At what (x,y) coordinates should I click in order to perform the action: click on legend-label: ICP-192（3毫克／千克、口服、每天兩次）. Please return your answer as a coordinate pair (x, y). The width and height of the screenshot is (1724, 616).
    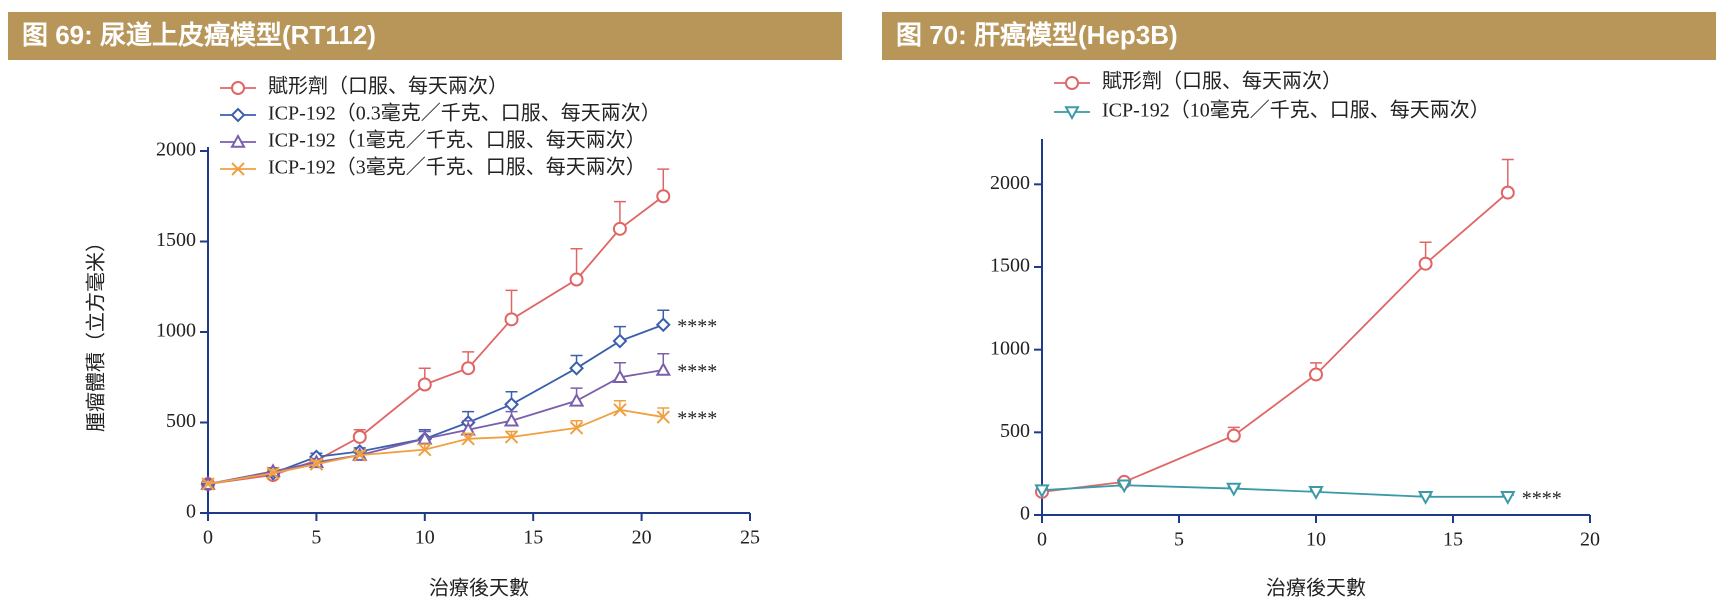
    Looking at the image, I should click on (457, 167).